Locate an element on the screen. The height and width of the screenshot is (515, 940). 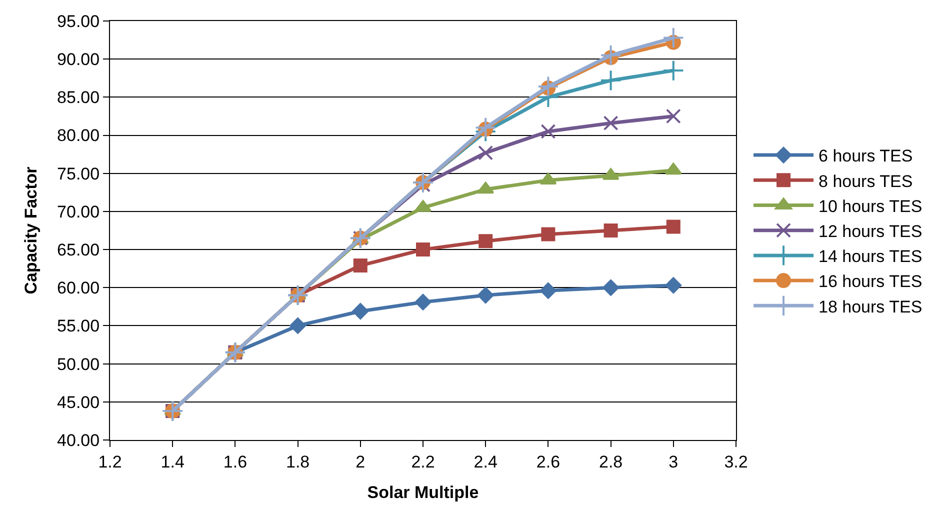
x-tick-label: 3.2 is located at coordinates (736, 462).